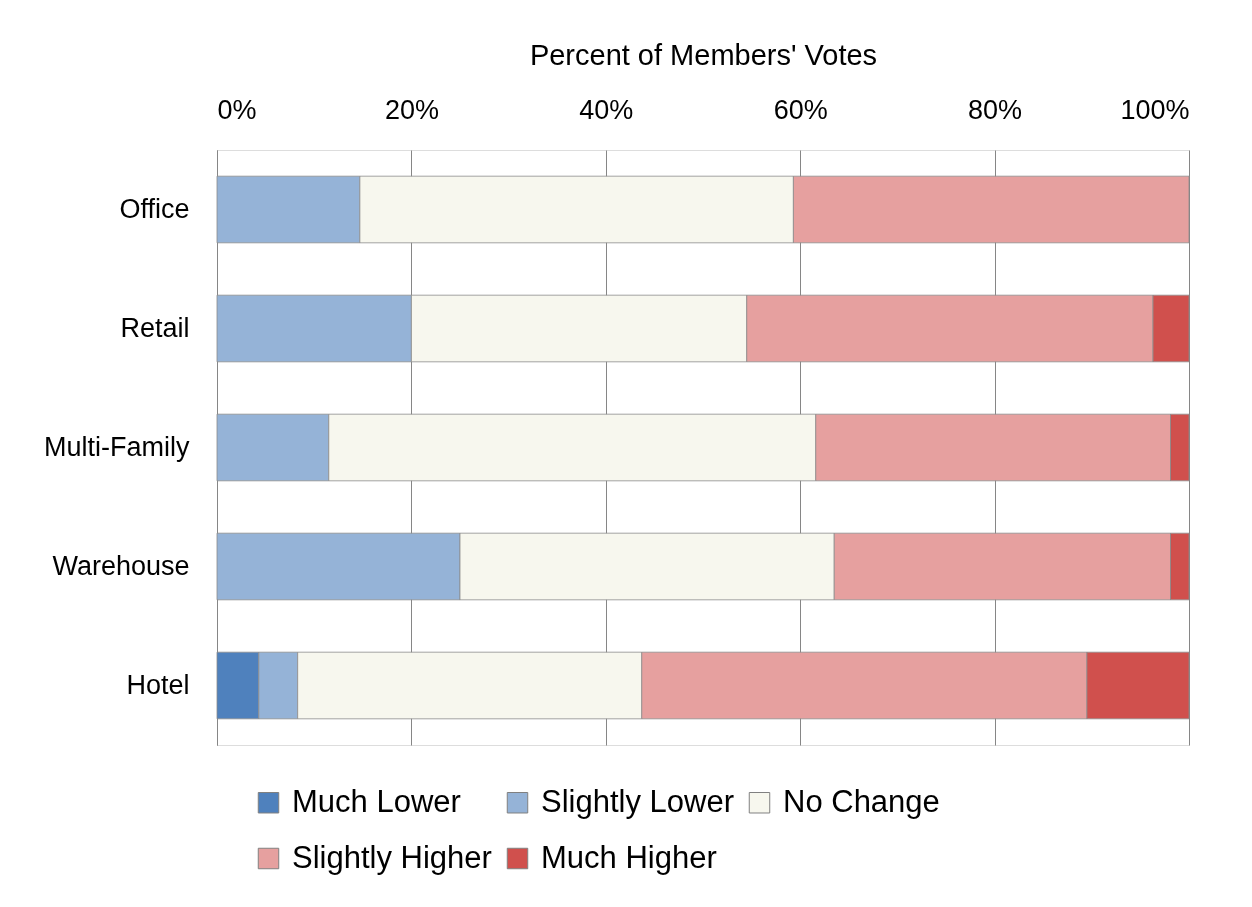  What do you see at coordinates (376, 801) in the screenshot?
I see `legend-label: Much Lower` at bounding box center [376, 801].